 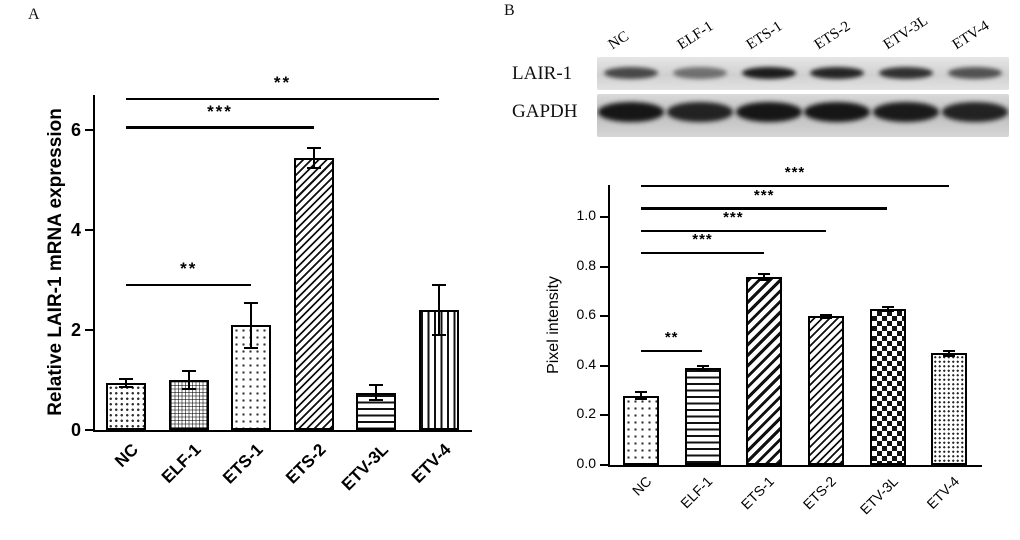 What do you see at coordinates (640, 430) in the screenshot?
I see `bar-NC` at bounding box center [640, 430].